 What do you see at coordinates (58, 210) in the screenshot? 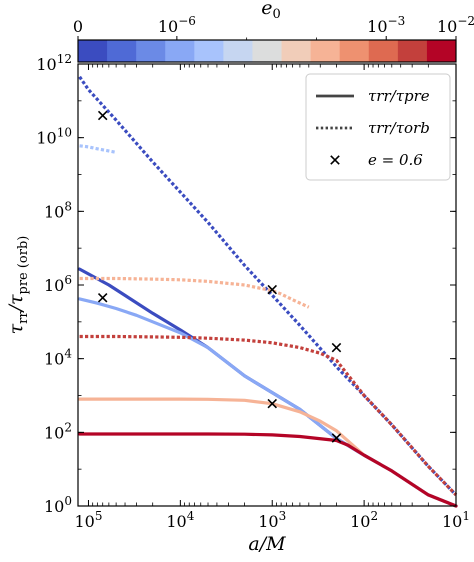
I see `y-tick-label: 10⁸` at bounding box center [58, 210].